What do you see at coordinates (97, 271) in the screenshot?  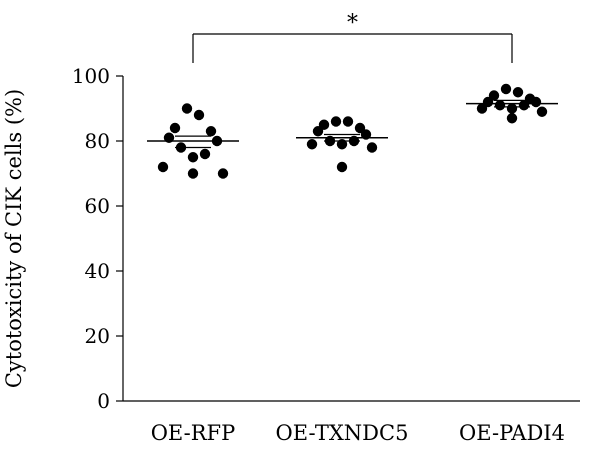 I see `y-tick-label: 40` at bounding box center [97, 271].